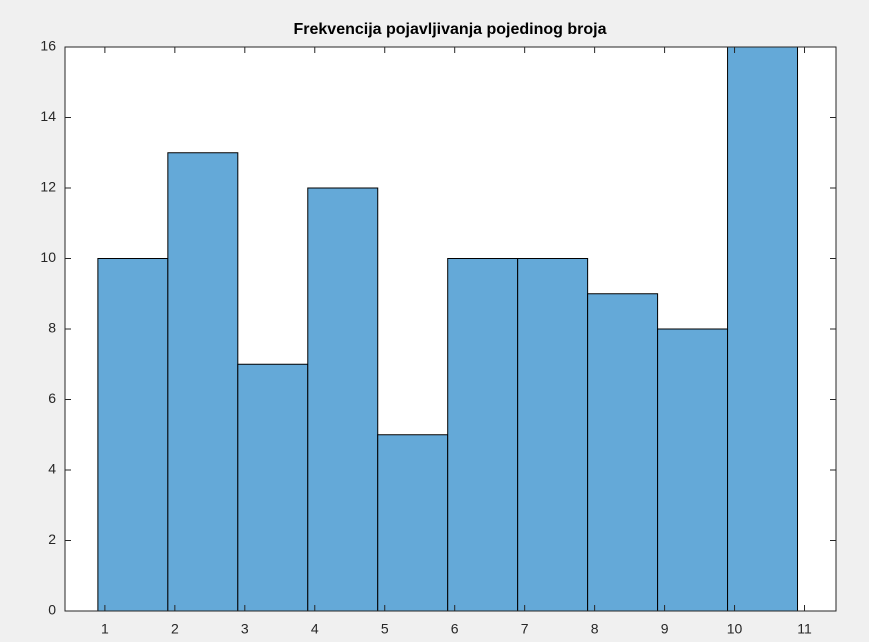 The width and height of the screenshot is (869, 642). Describe the element at coordinates (105, 629) in the screenshot. I see `x-tick-label: 1` at that location.